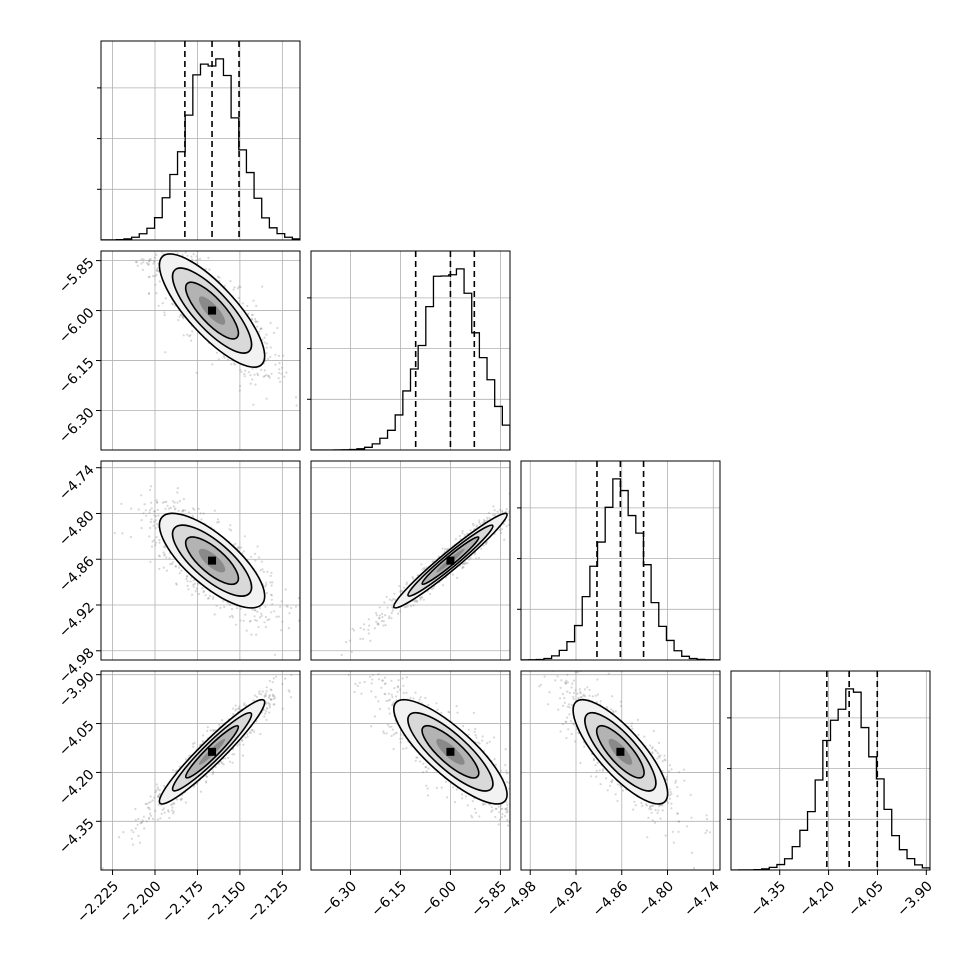 The image size is (970, 970). Describe the element at coordinates (410, 350) in the screenshot. I see `grid` at that location.